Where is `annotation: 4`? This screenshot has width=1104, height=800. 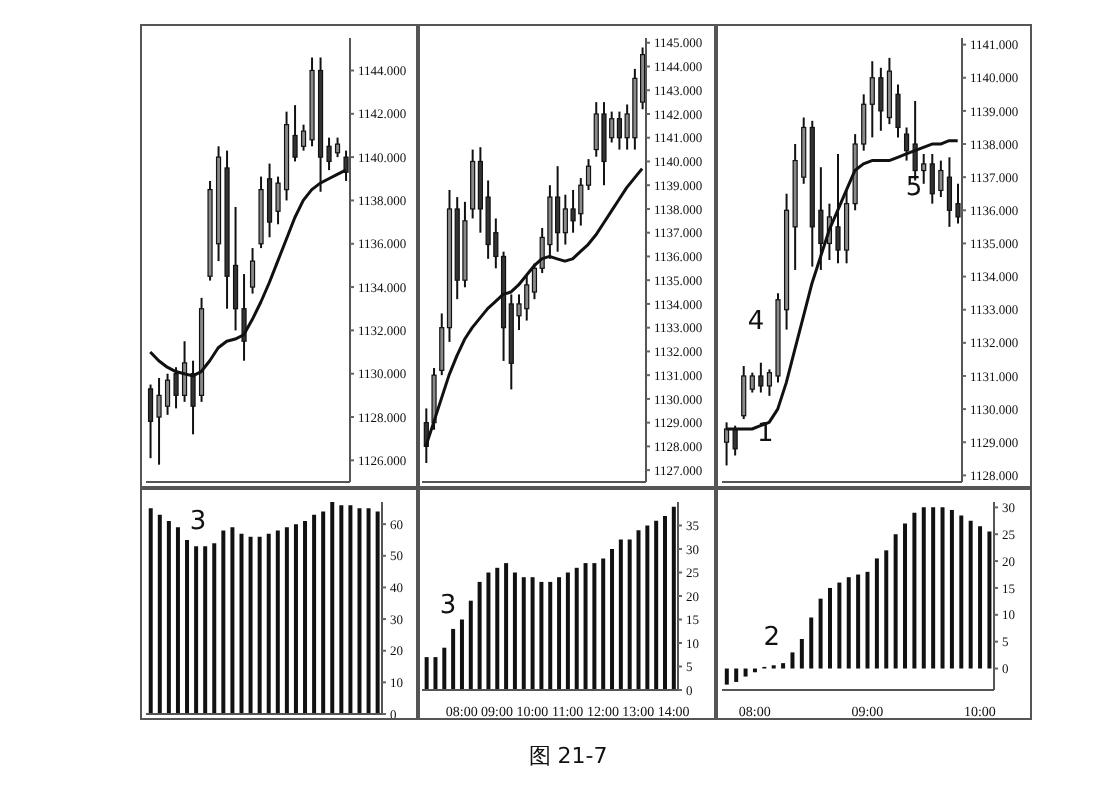 annotation: 4 is located at coordinates (756, 322).